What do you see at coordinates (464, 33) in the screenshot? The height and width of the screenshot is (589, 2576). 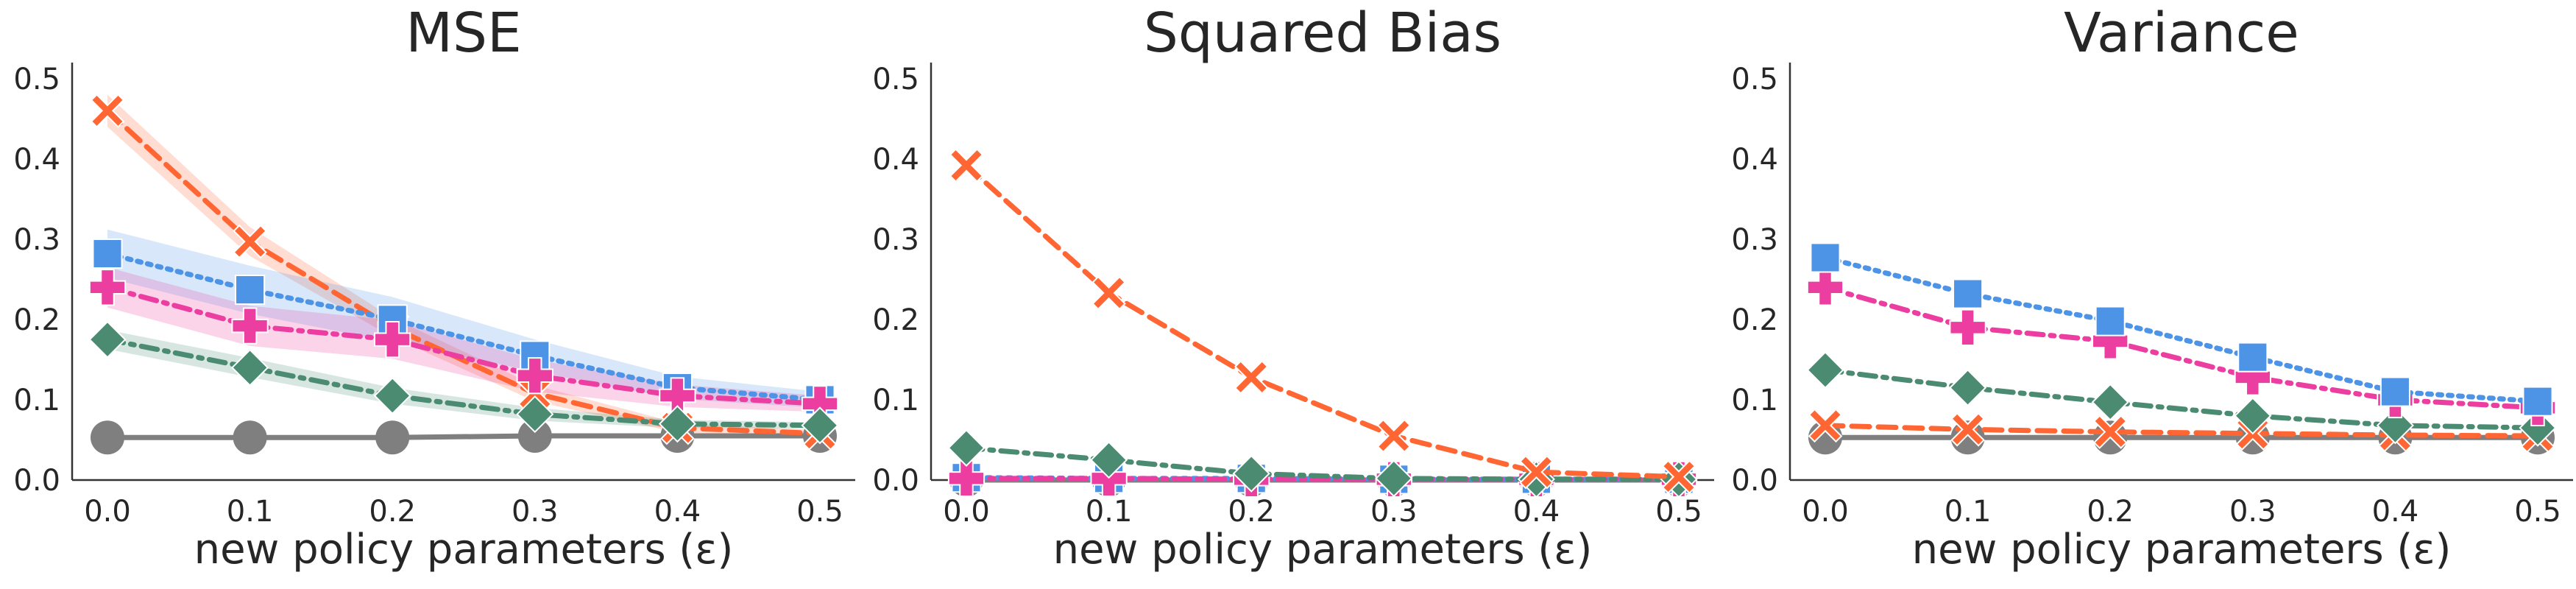 I see `panel-title: MSE` at bounding box center [464, 33].